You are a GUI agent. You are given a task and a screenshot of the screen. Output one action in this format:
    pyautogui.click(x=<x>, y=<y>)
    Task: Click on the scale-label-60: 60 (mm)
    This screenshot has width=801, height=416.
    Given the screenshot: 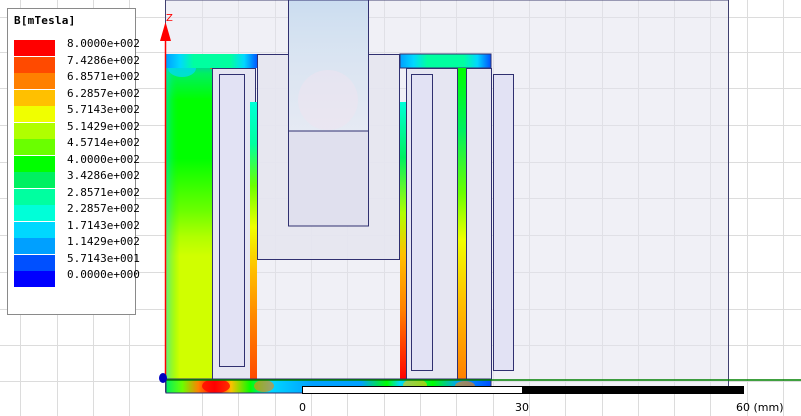 What is the action you would take?
    pyautogui.click(x=760, y=407)
    